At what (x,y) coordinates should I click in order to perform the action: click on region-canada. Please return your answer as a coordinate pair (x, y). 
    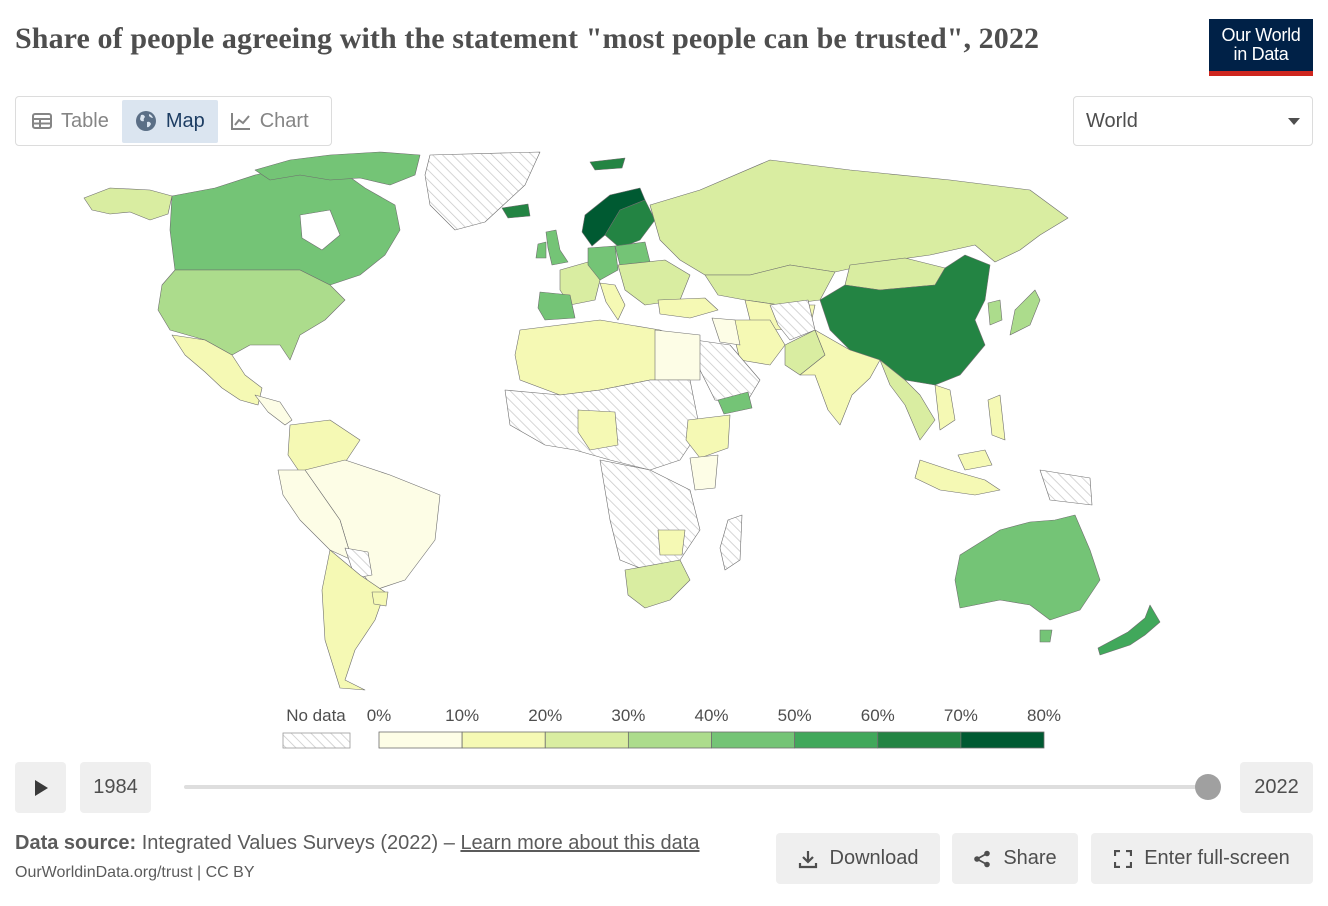
    Looking at the image, I should click on (285, 225).